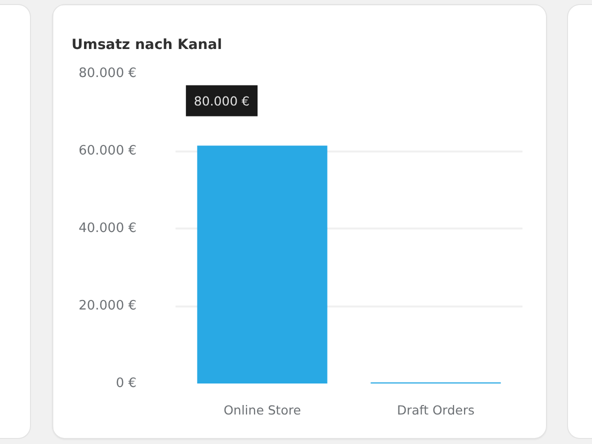 Image resolution: width=592 pixels, height=444 pixels. I want to click on x-tick-label: Draft Orders, so click(435, 410).